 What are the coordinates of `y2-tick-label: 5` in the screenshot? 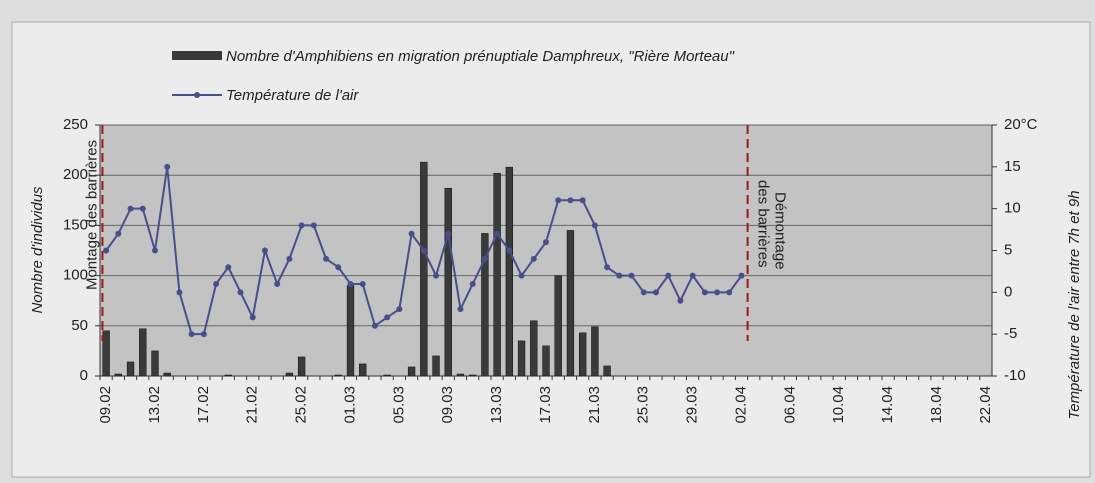 It's located at (1008, 249).